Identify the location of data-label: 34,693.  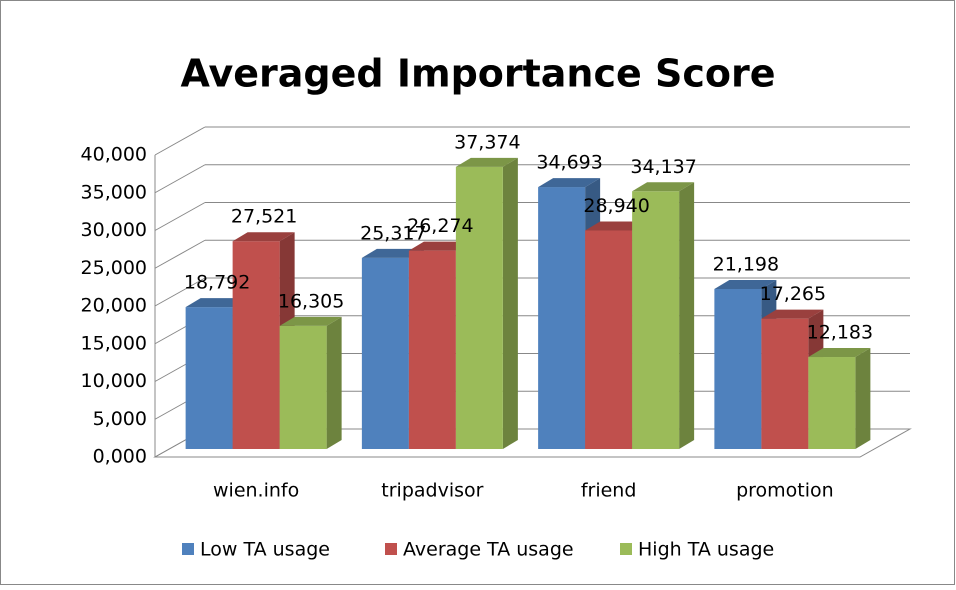
(569, 163).